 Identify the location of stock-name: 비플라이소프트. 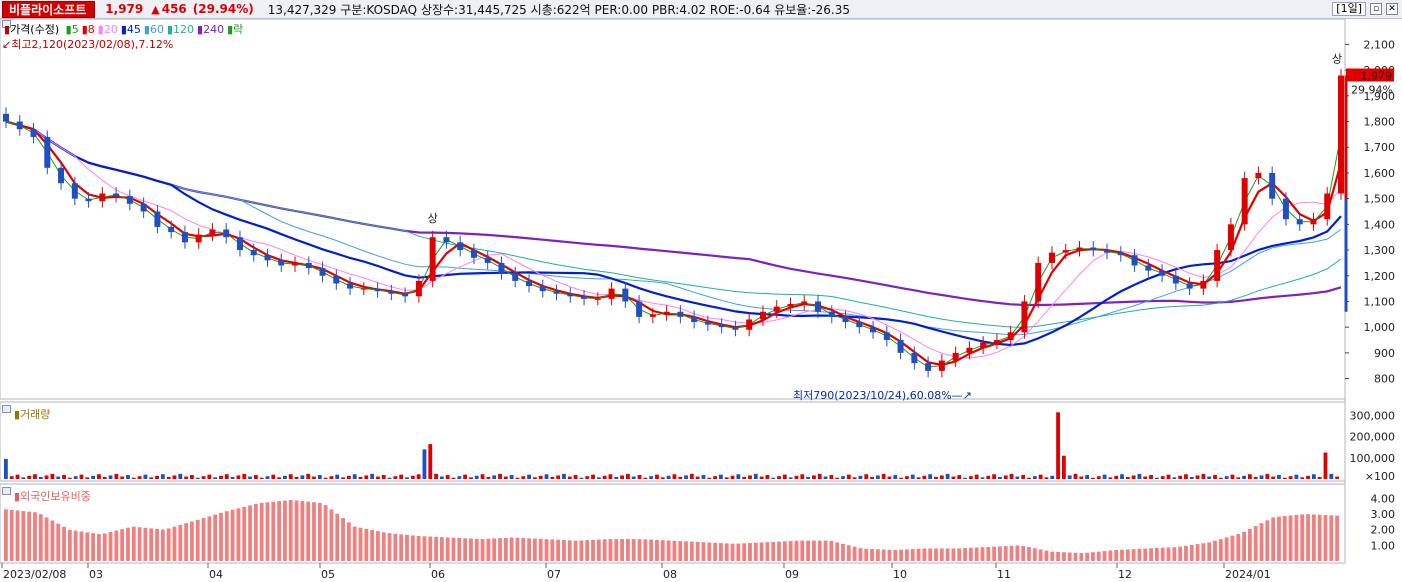
(49, 9).